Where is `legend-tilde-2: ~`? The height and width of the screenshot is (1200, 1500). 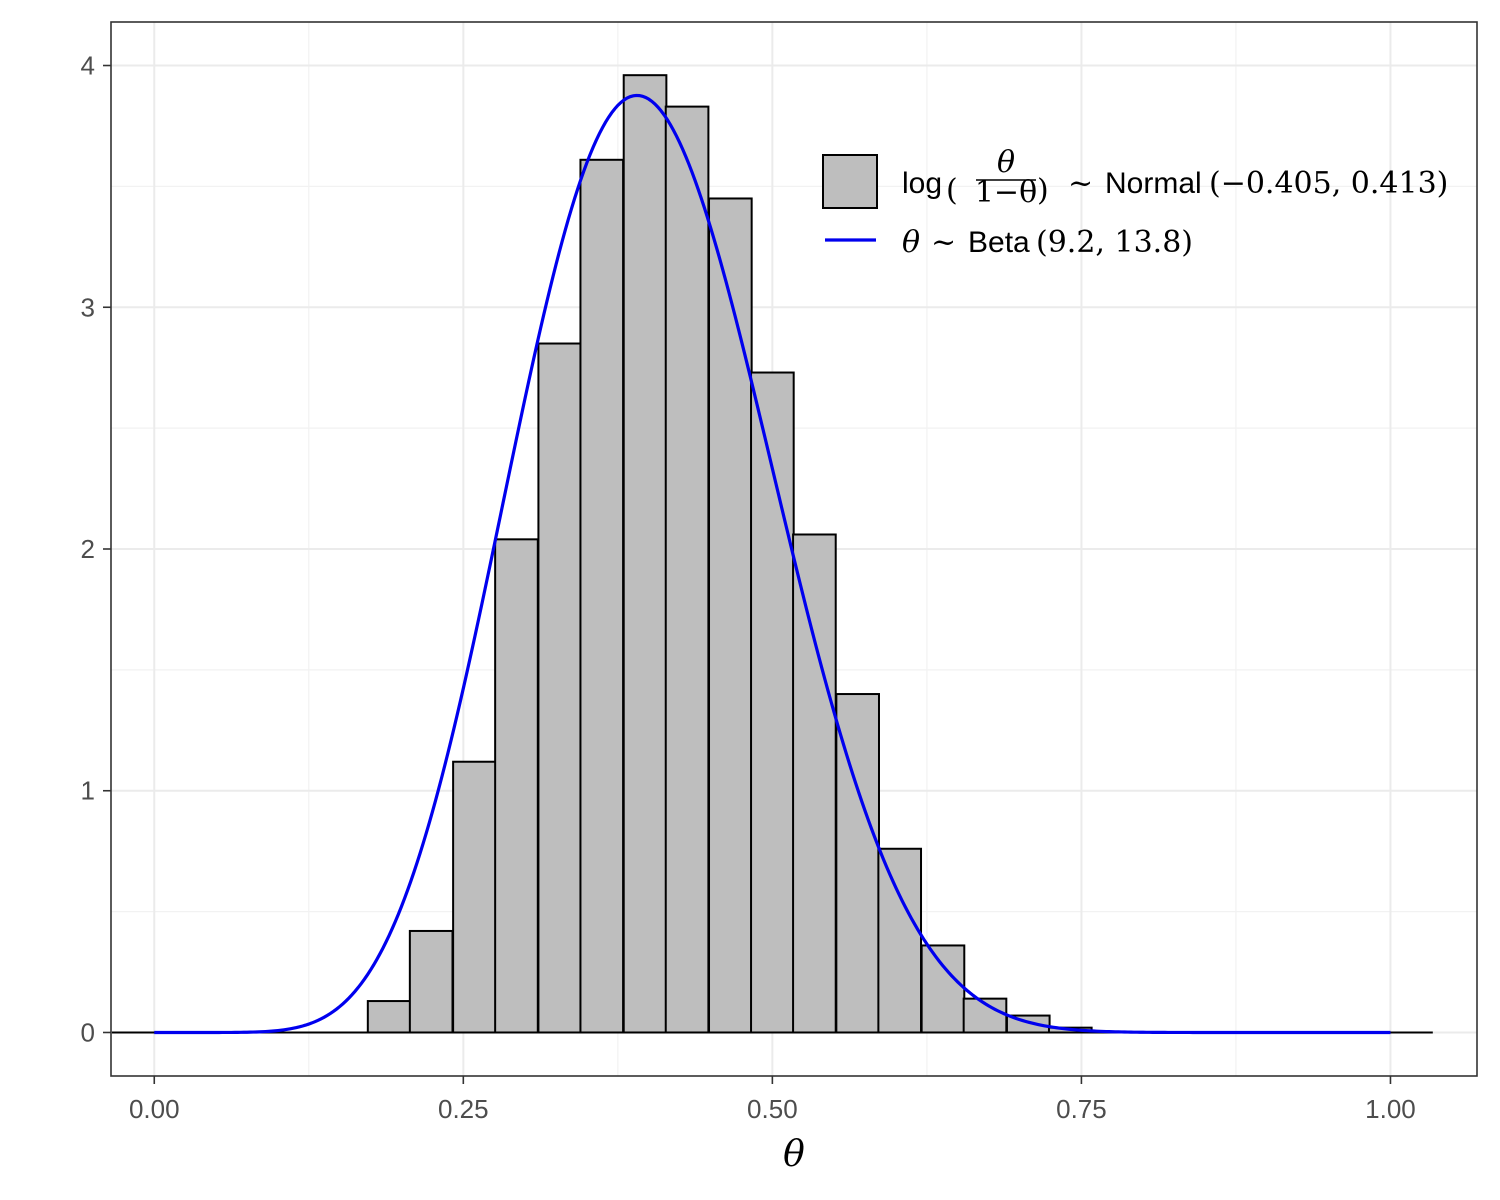
legend-tilde-2: ~ is located at coordinates (943, 242).